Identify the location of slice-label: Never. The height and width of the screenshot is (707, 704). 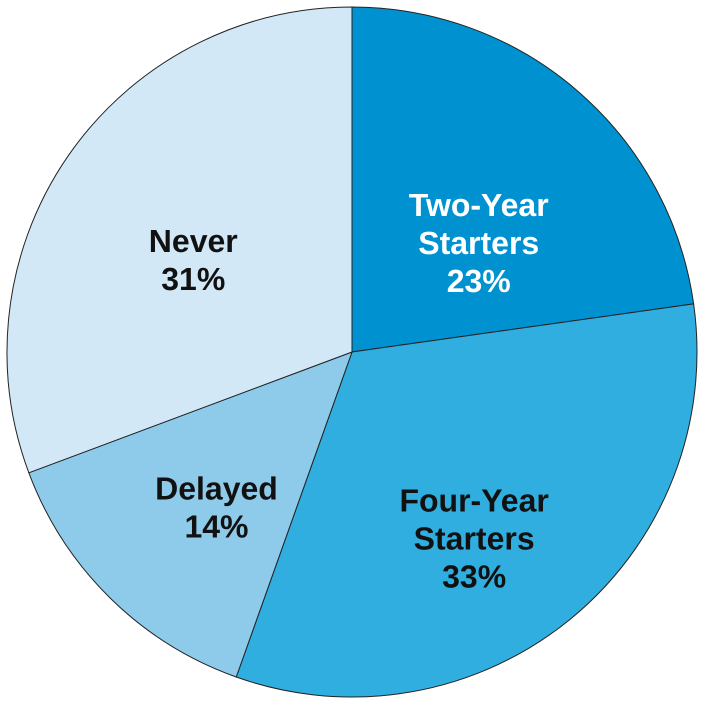
(193, 240).